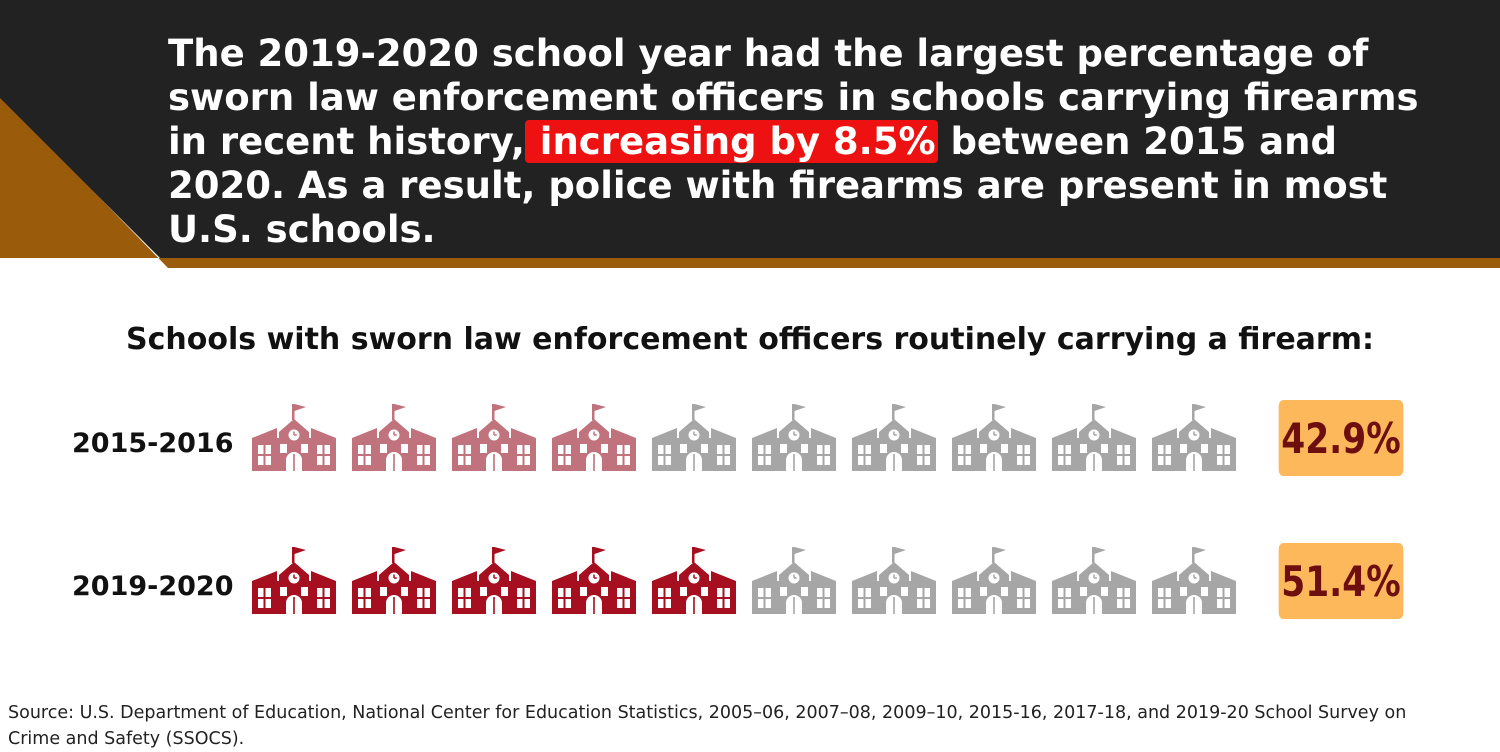 The width and height of the screenshot is (1500, 752). Describe the element at coordinates (153, 586) in the screenshot. I see `row-label-2019-2020: 2019-2020` at that location.